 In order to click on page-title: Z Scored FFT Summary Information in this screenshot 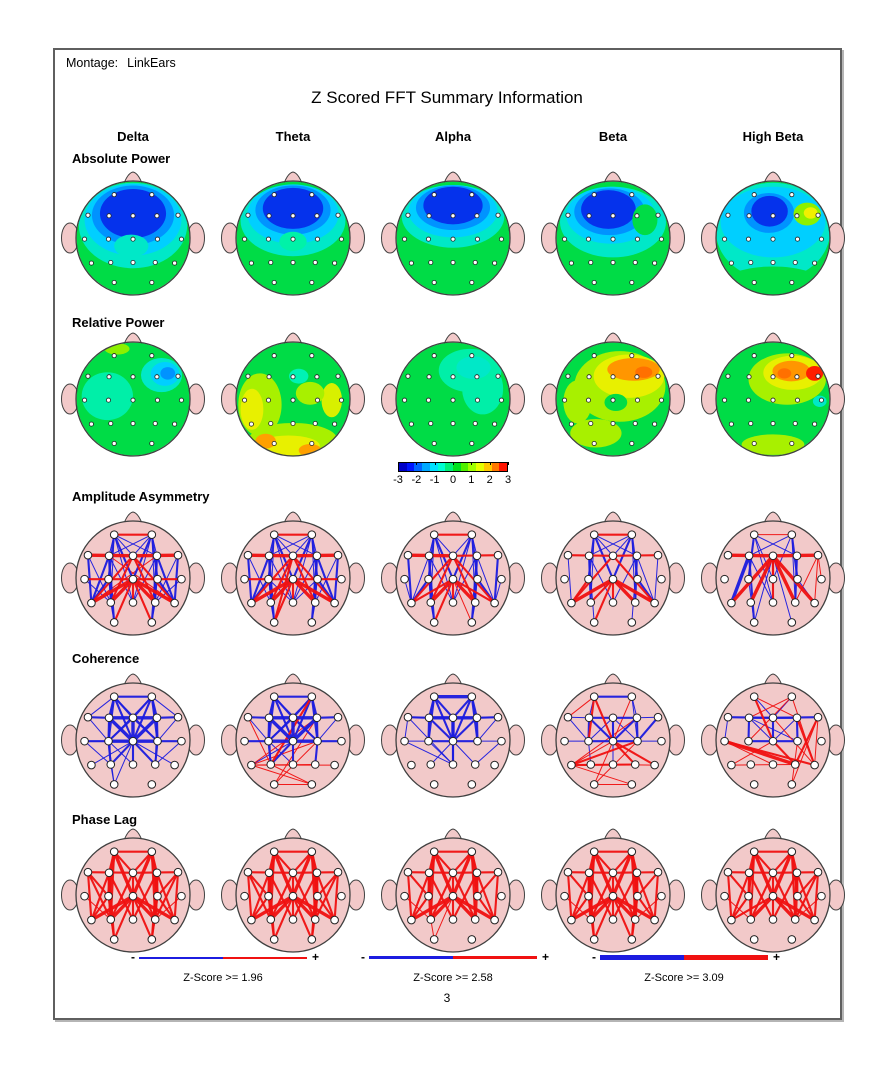, I will do `click(447, 97)`.